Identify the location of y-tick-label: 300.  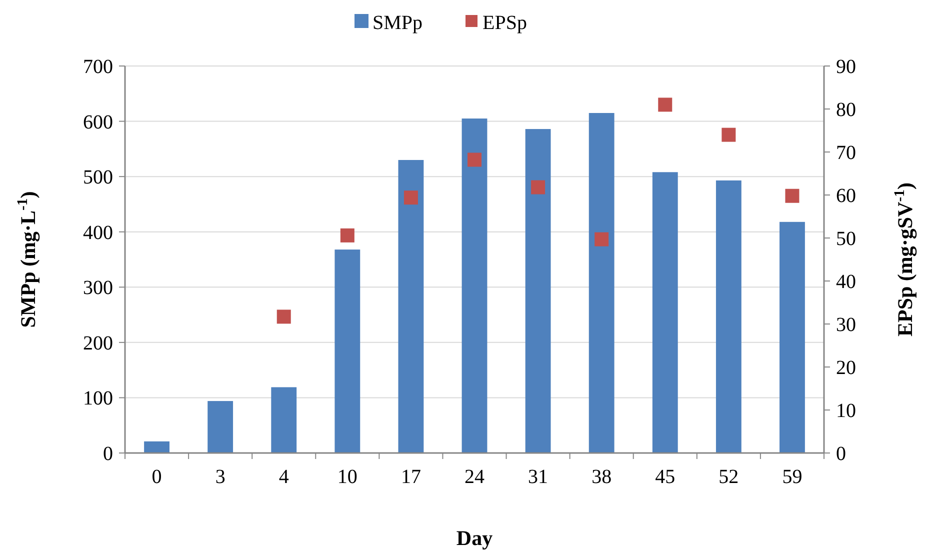
(98, 288).